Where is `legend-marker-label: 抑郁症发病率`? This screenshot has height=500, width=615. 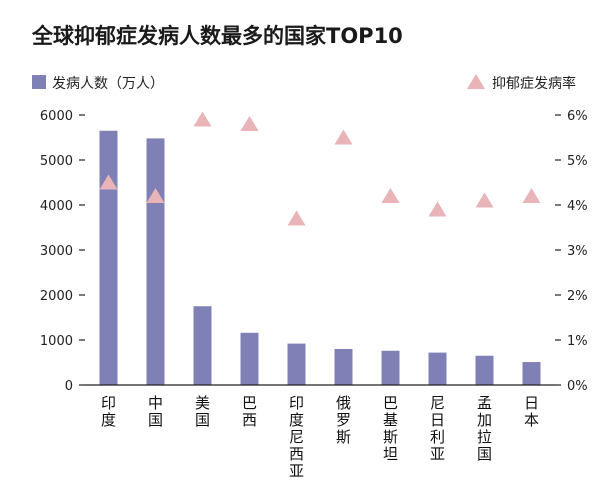
legend-marker-label: 抑郁症发病率 is located at coordinates (534, 83).